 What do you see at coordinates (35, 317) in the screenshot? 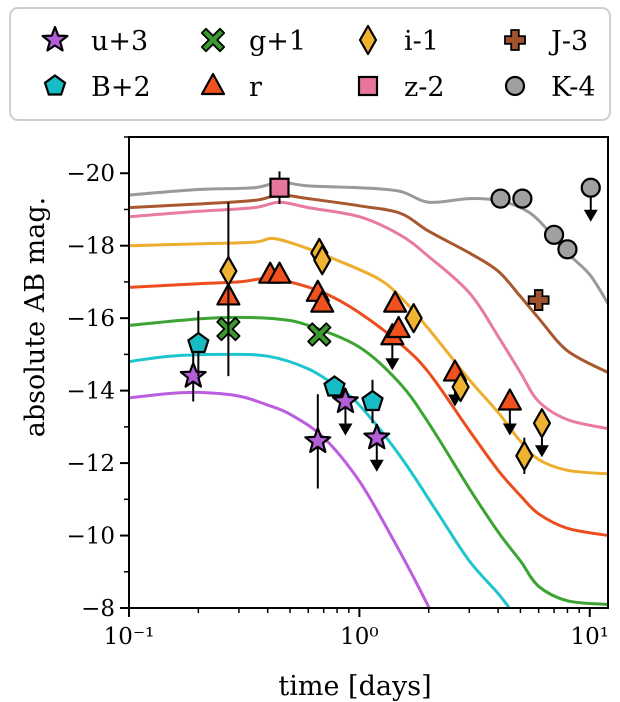
I see `y-axis-label: absolute AB mag.` at bounding box center [35, 317].